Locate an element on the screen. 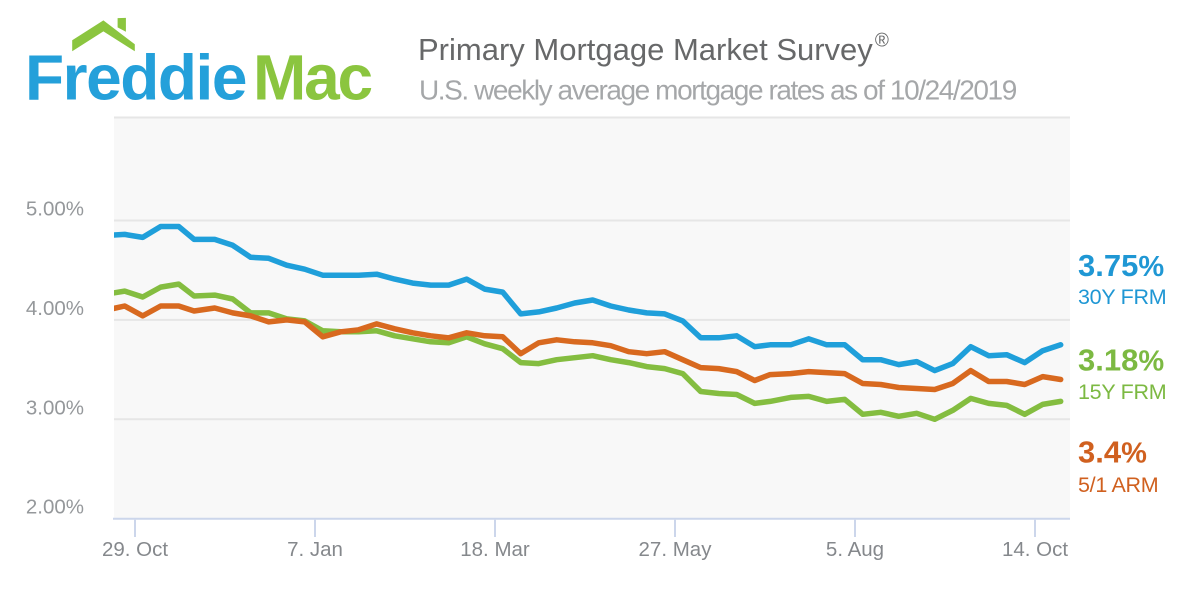 The image size is (1200, 605). svg-text: 7. Jan is located at coordinates (315, 549).